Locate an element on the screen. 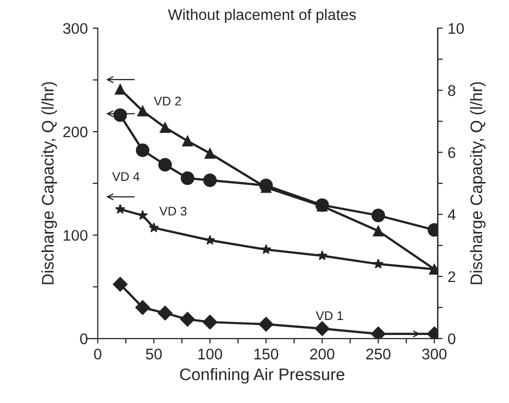 This screenshot has height=403, width=509. y2-tick-label: 10 is located at coordinates (456, 28).